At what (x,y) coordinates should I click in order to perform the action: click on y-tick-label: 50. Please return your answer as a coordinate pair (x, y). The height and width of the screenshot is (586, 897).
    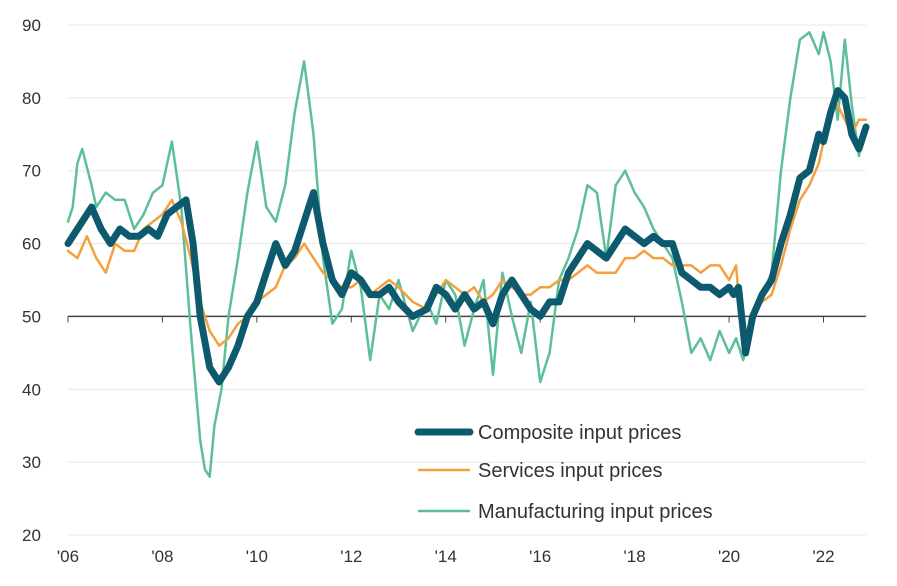
    Looking at the image, I should click on (31, 316).